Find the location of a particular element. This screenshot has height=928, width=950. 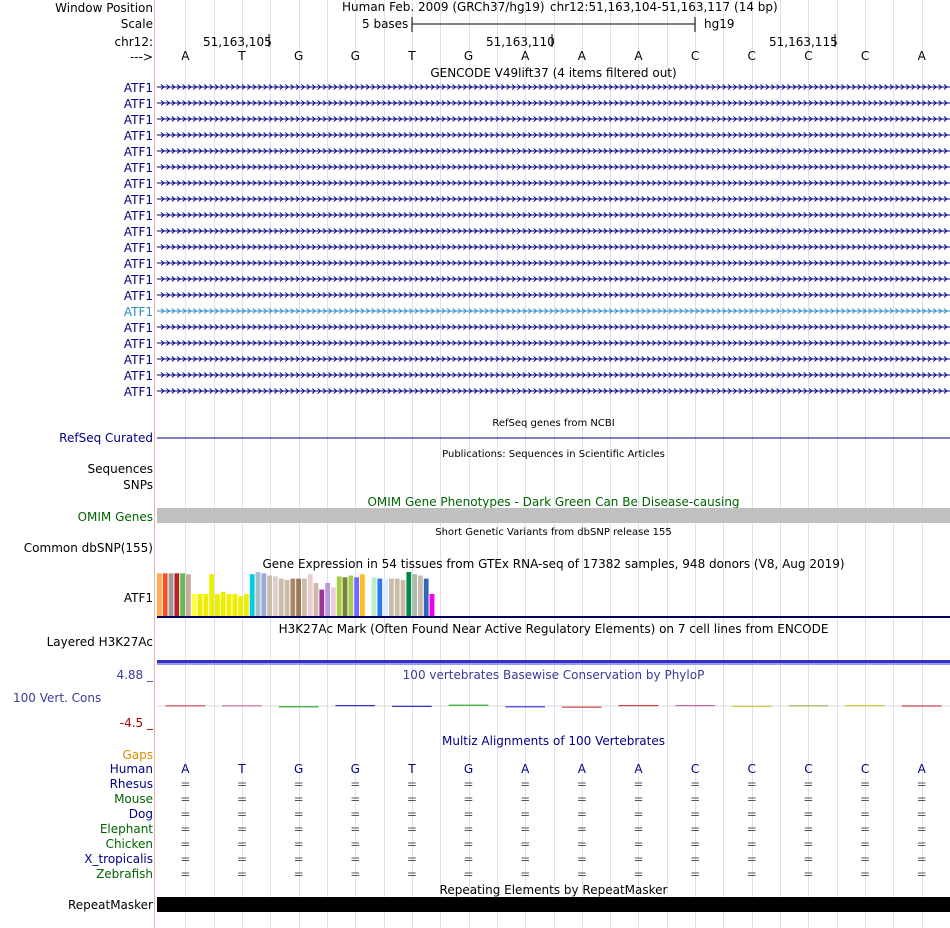

refseq-title: RefSeq genes from NCBI is located at coordinates (553, 423).